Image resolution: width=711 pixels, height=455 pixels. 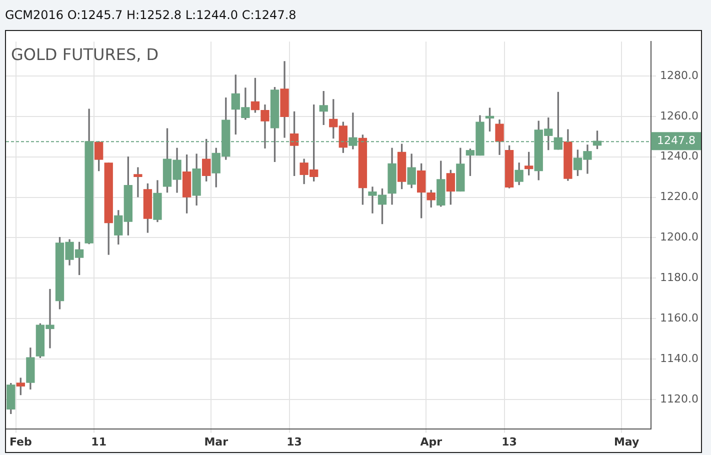 What do you see at coordinates (679, 115) in the screenshot?
I see `y-tick-label: 1260.0` at bounding box center [679, 115].